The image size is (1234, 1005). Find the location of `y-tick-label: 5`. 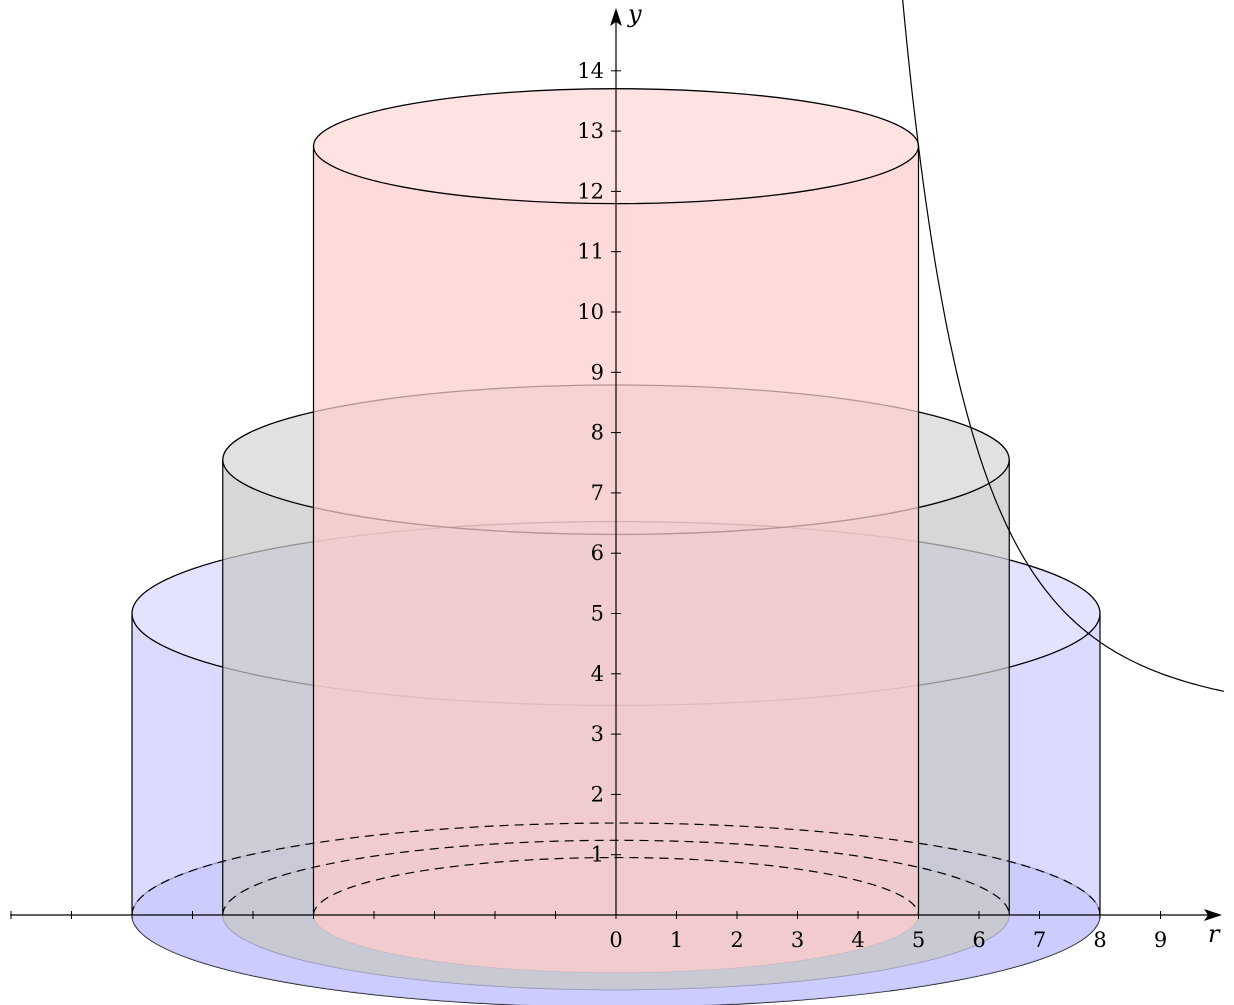

y-tick-label: 5 is located at coordinates (597, 614).